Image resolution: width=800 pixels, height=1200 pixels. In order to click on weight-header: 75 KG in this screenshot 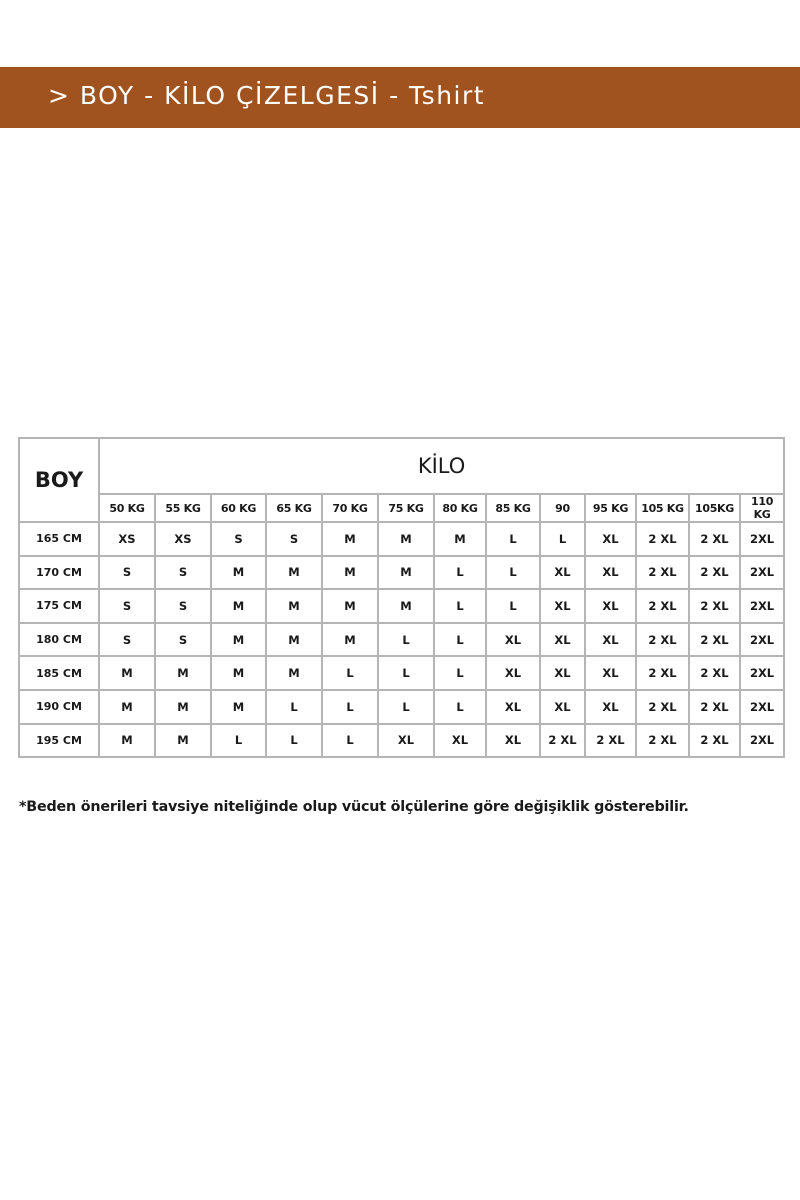, I will do `click(406, 508)`.